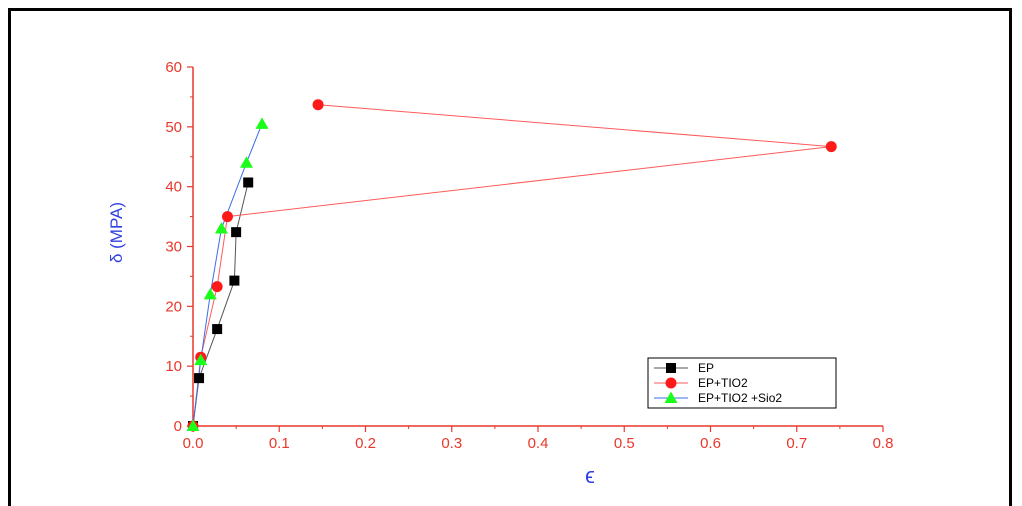 The image size is (1022, 506). I want to click on x-tick-label: 0.8, so click(883, 443).